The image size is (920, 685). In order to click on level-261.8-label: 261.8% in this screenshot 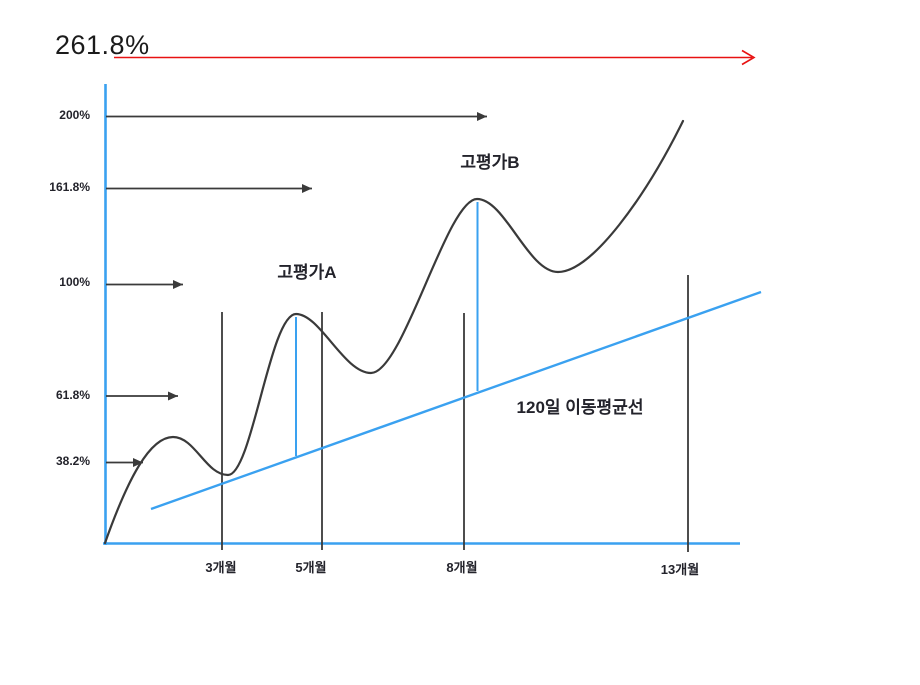, I will do `click(102, 45)`.